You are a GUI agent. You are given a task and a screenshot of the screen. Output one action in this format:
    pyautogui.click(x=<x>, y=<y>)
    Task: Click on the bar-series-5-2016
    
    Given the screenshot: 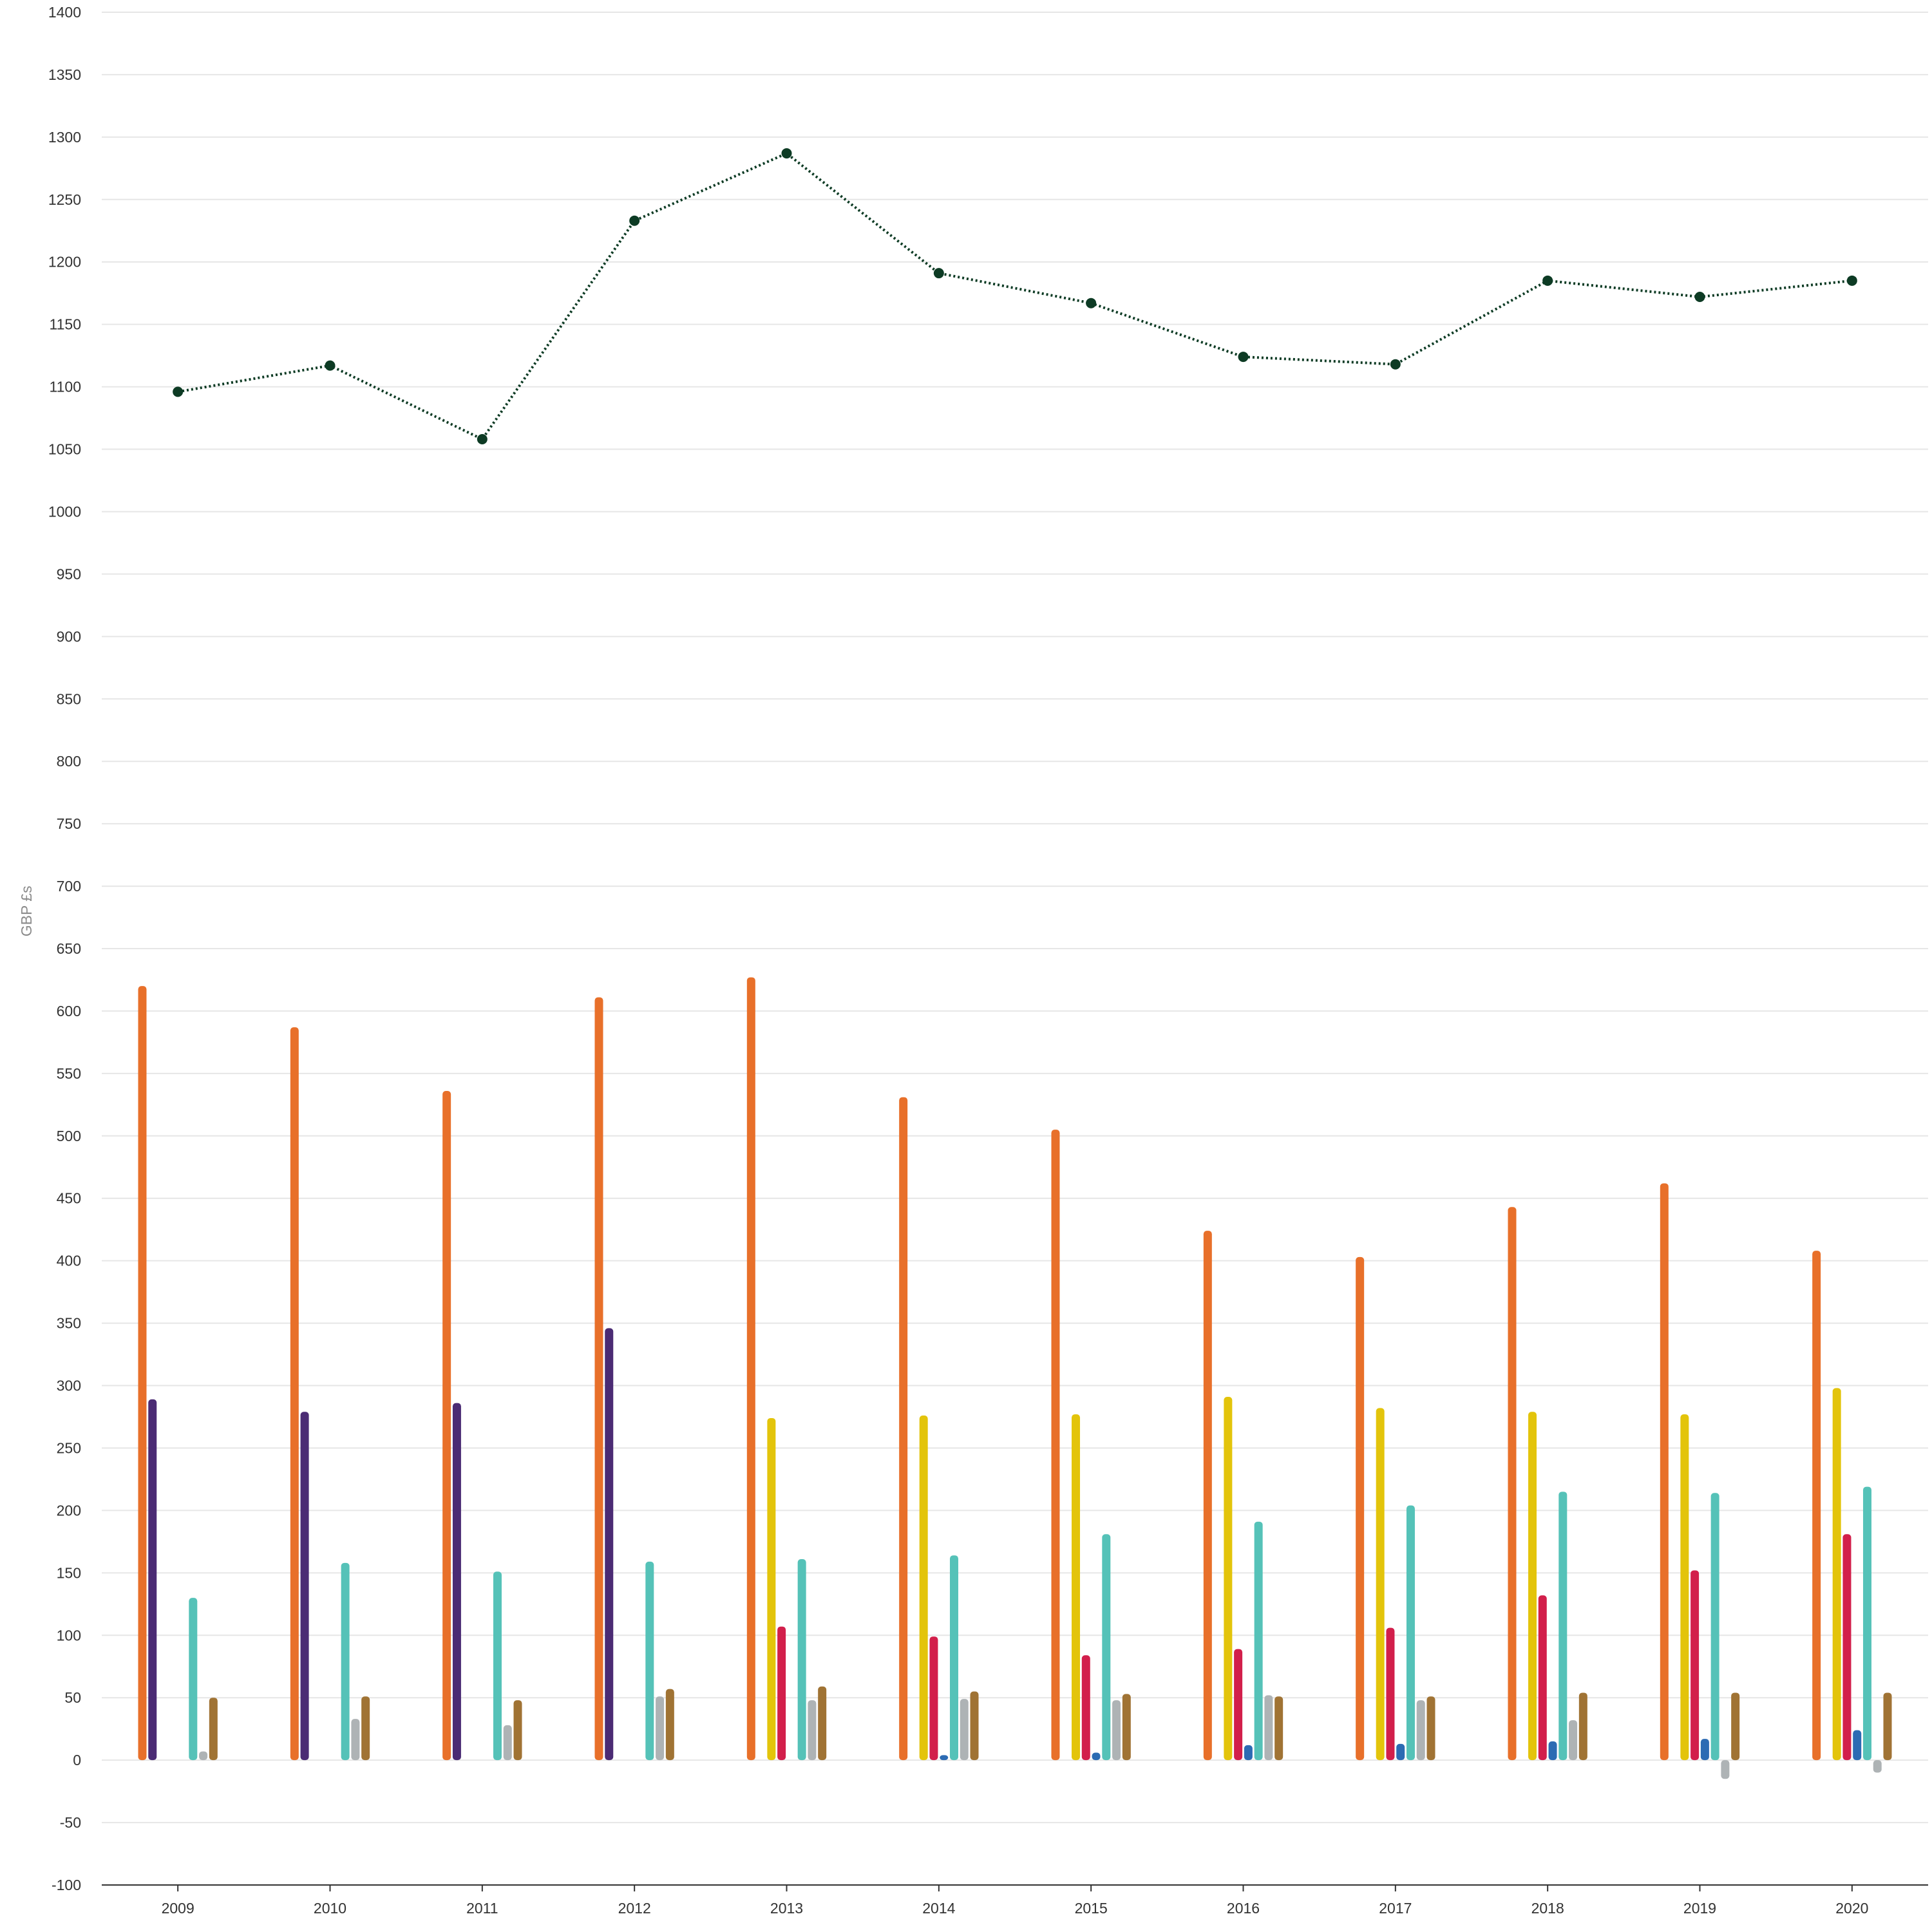 What is the action you would take?
    pyautogui.click(x=1258, y=1641)
    